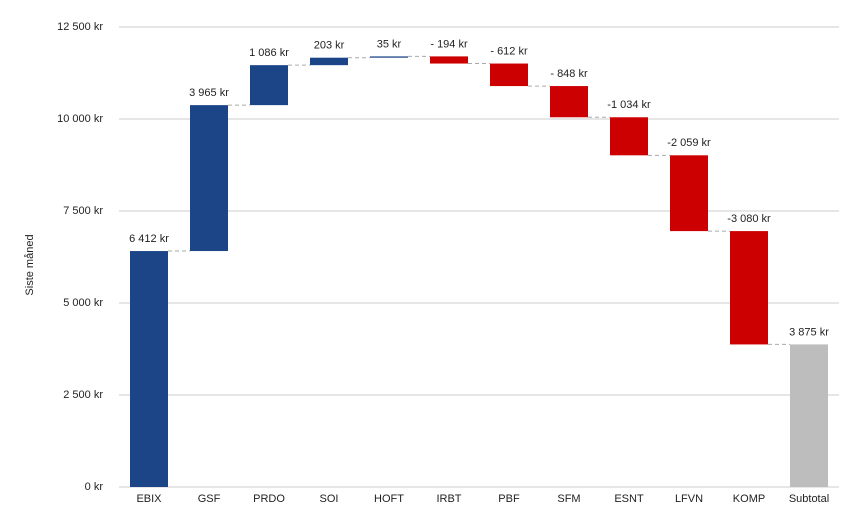  I want to click on x-tick-label: Subtotal, so click(809, 499).